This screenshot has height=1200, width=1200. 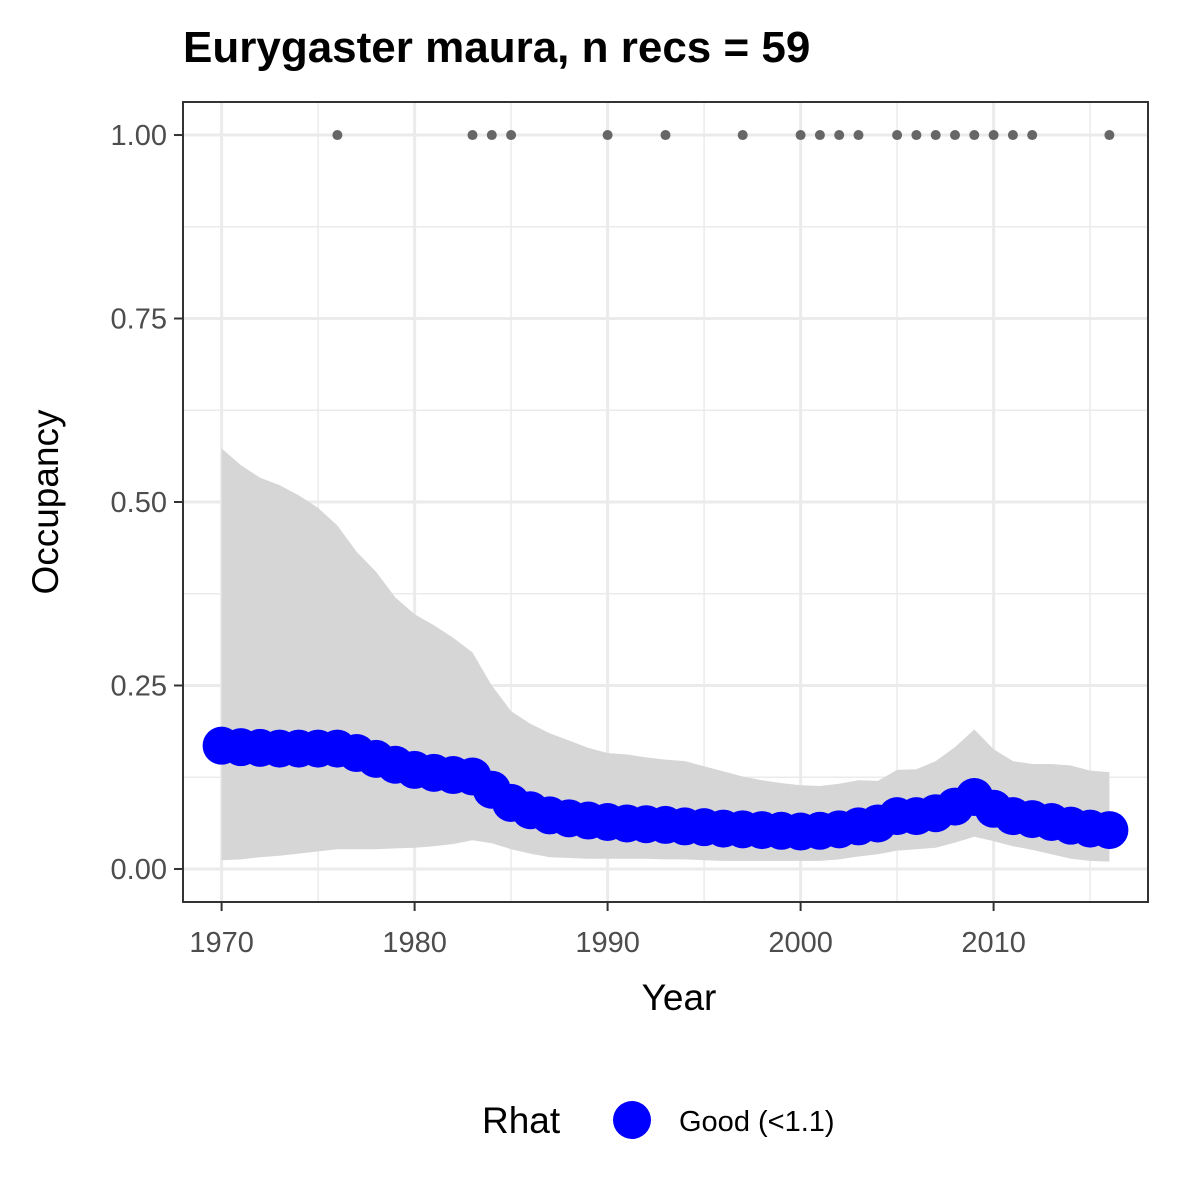 I want to click on x-tick-label: 1980, so click(x=414, y=943).